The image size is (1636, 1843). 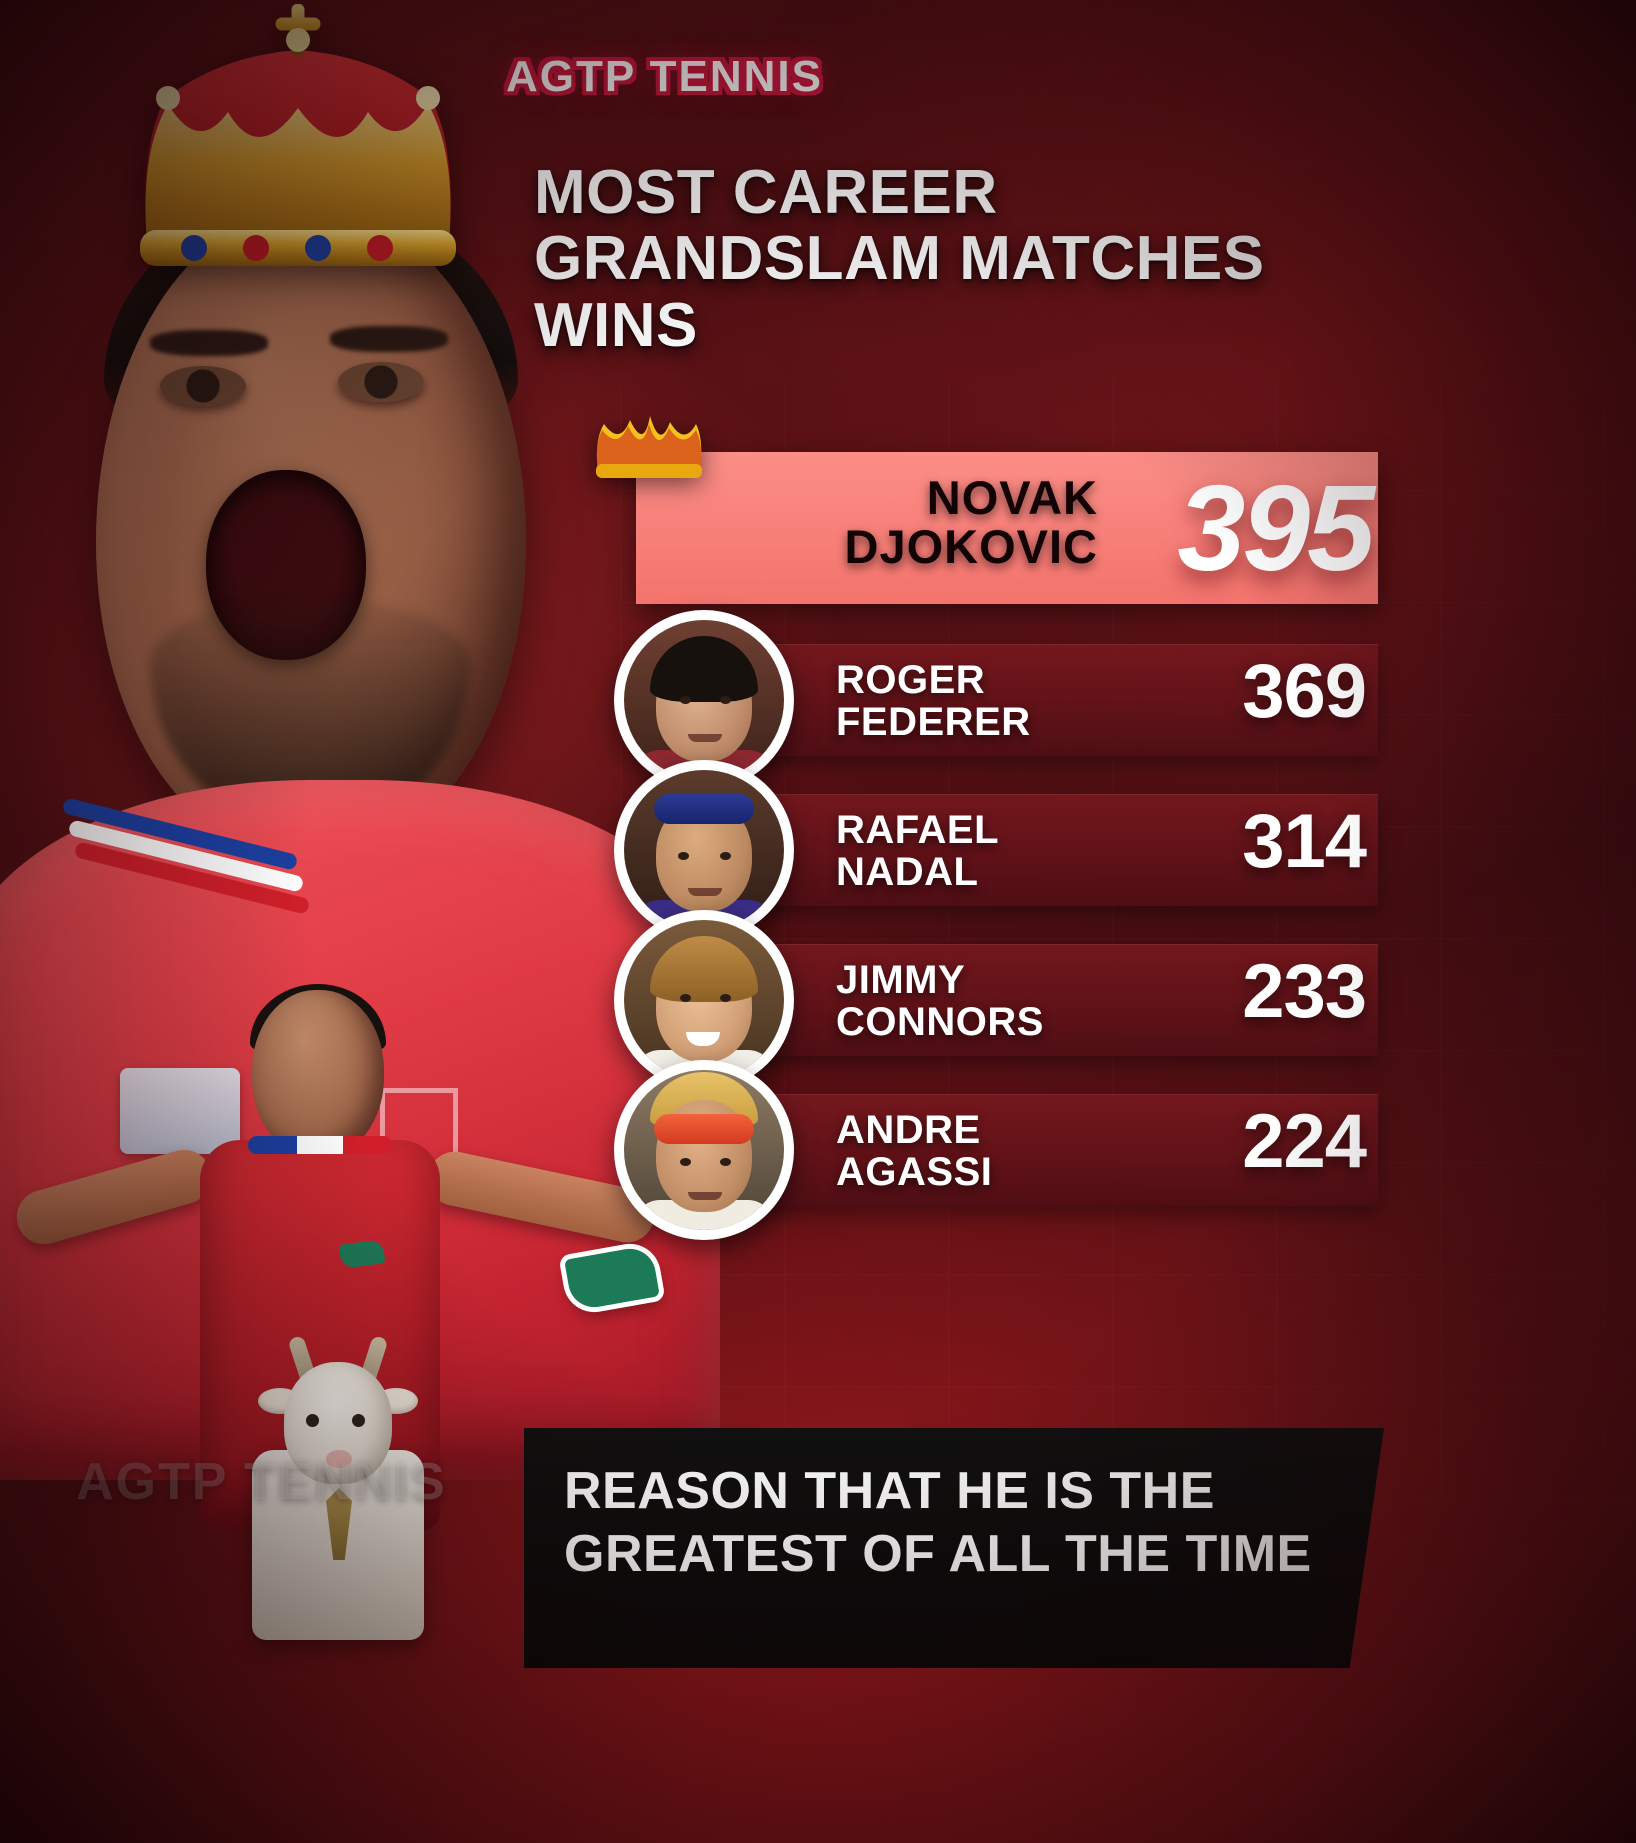 What do you see at coordinates (312, 1420) in the screenshot?
I see `goat-eye-left` at bounding box center [312, 1420].